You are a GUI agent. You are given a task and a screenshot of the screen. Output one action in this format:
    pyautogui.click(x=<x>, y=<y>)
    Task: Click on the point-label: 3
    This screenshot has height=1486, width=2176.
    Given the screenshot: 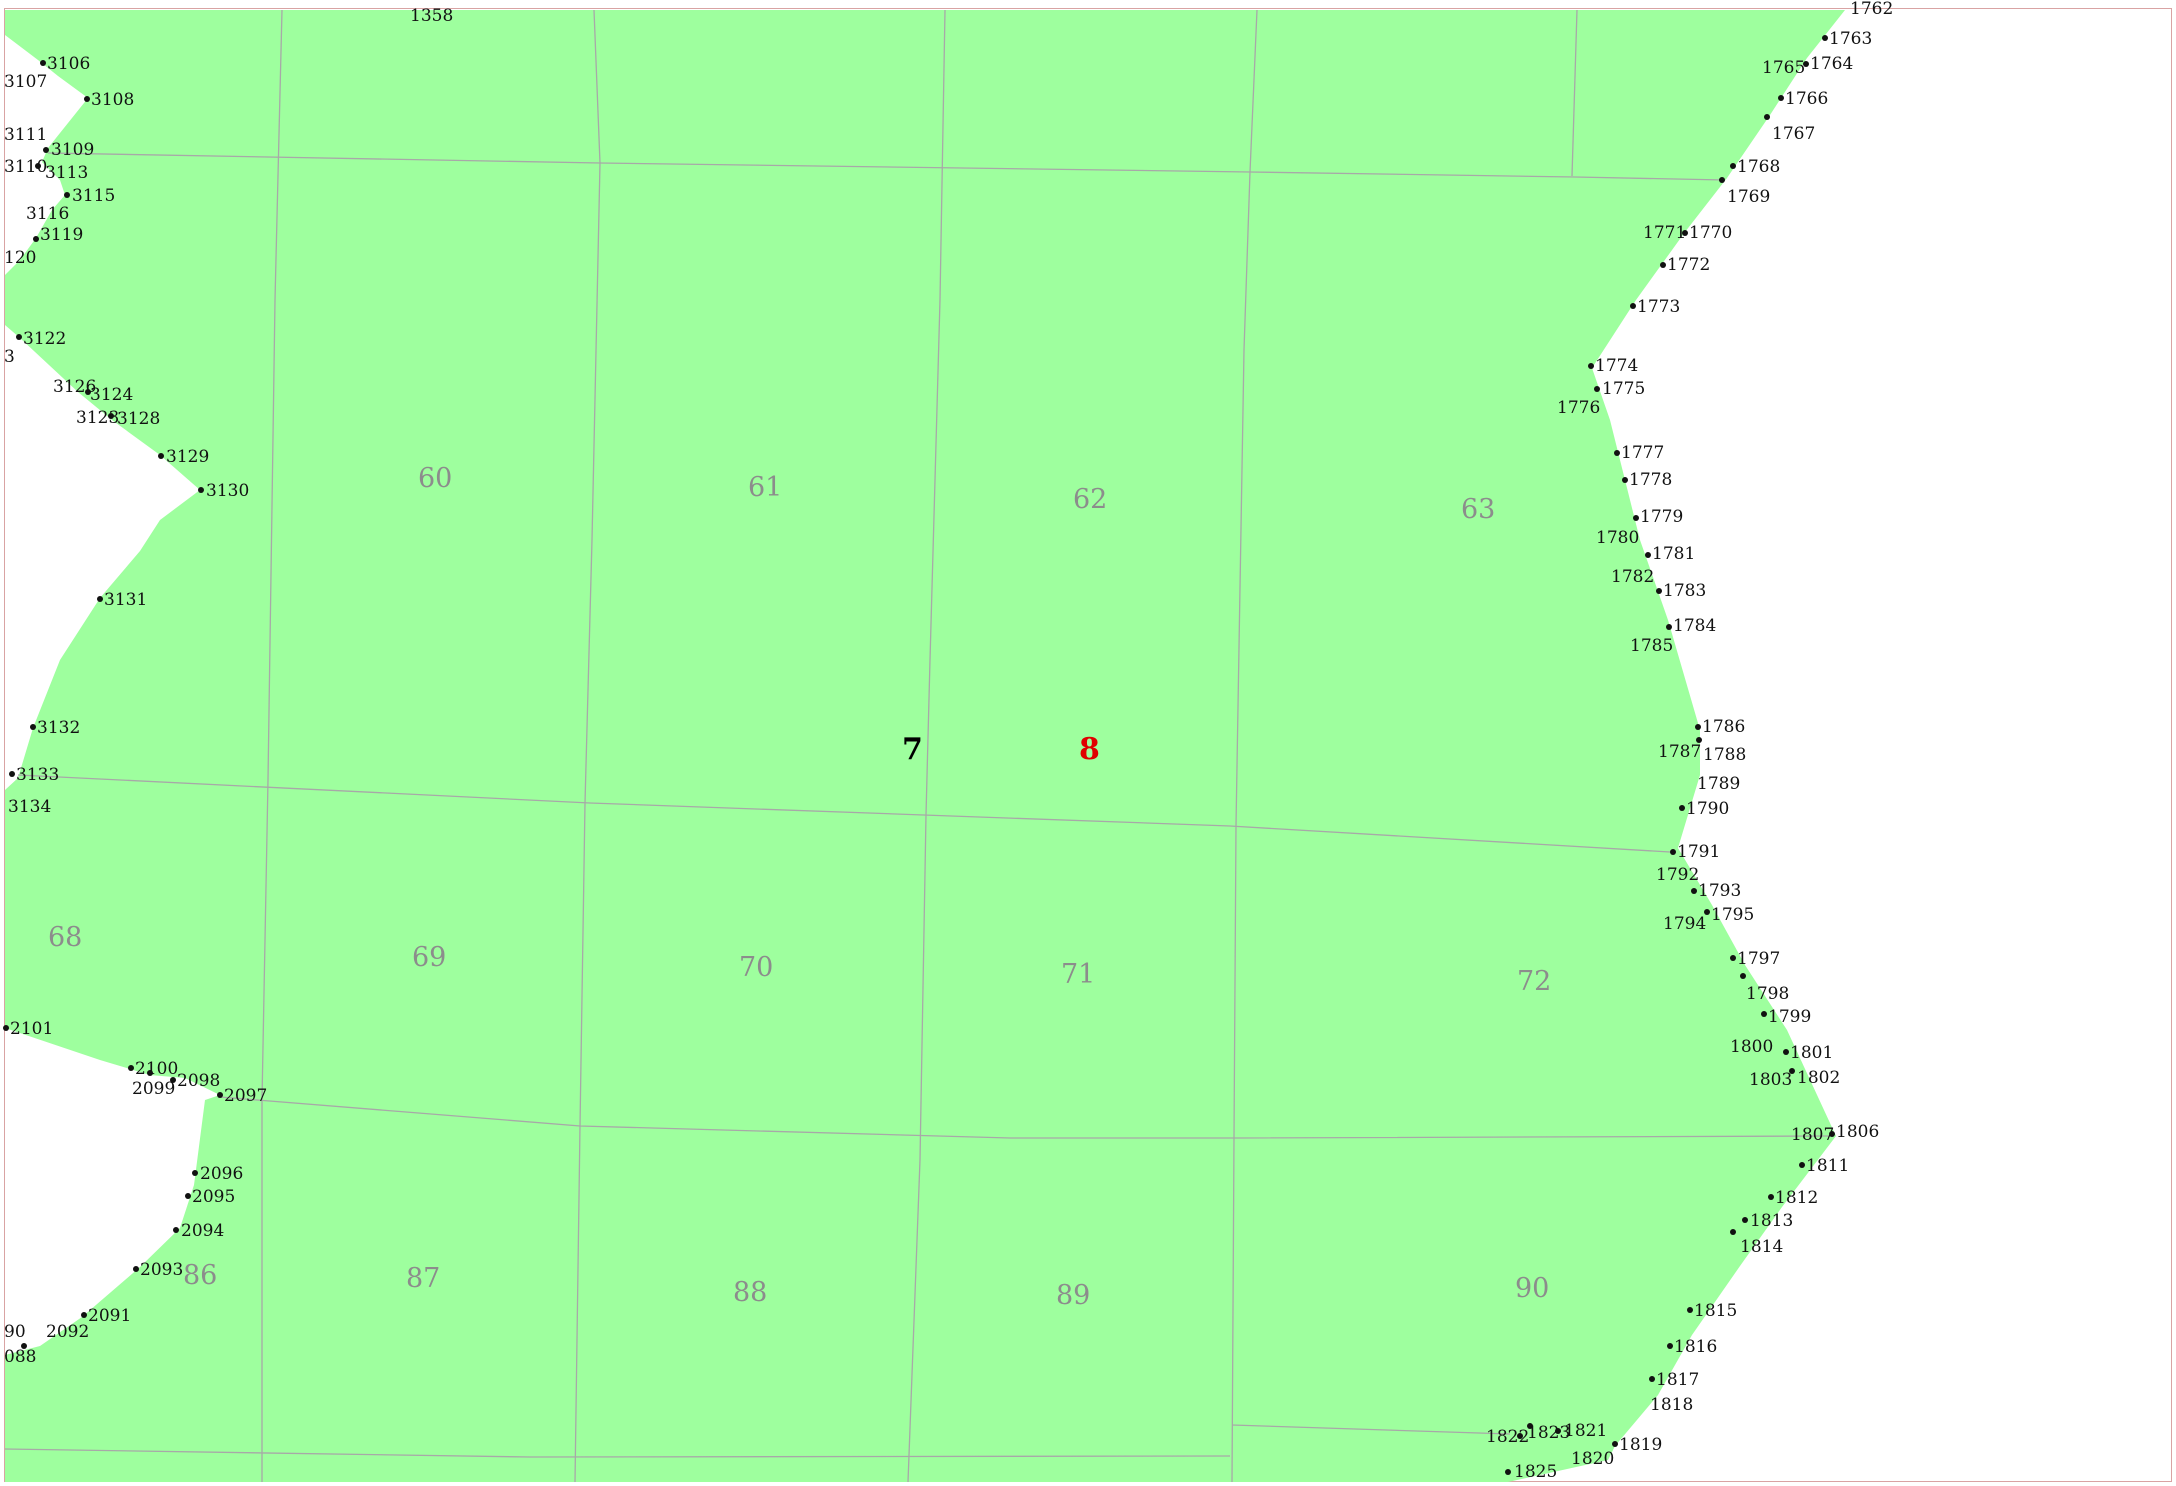 What is the action you would take?
    pyautogui.click(x=9, y=357)
    